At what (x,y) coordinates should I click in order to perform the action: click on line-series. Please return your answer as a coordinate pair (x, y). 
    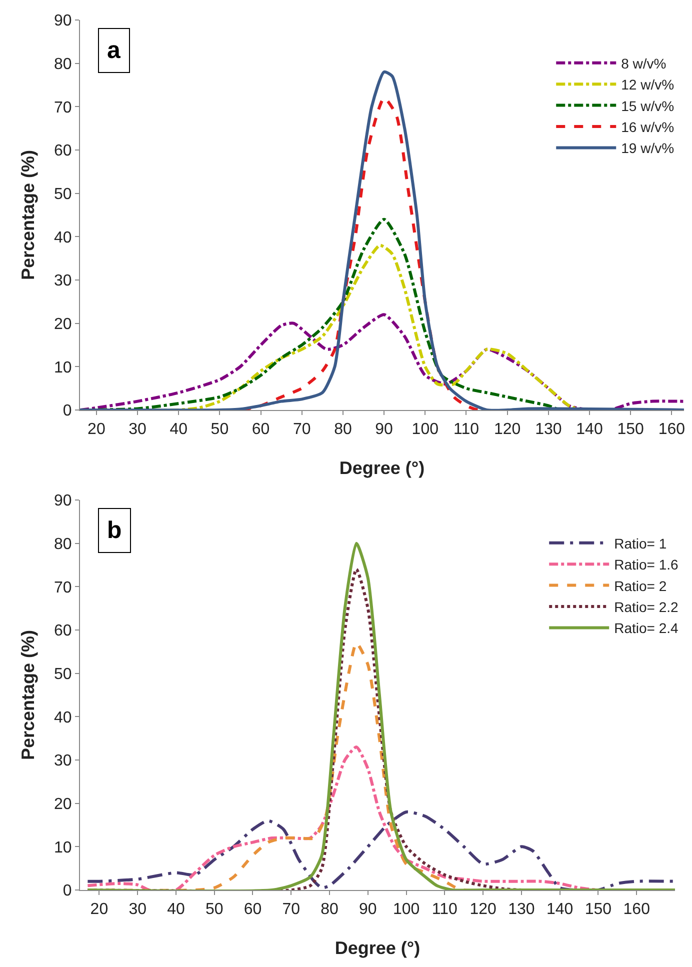
    Looking at the image, I should click on (380, 850).